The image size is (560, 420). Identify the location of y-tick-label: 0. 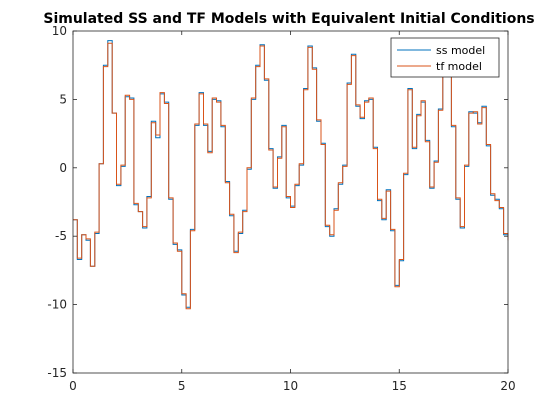
(63, 168).